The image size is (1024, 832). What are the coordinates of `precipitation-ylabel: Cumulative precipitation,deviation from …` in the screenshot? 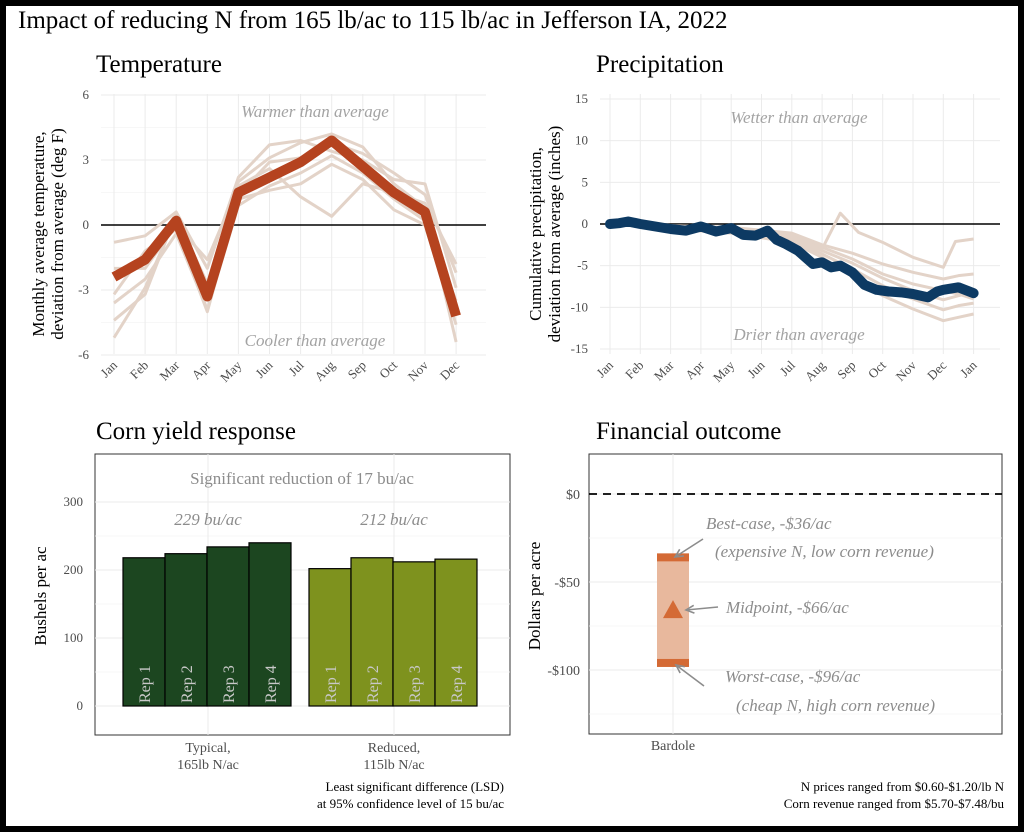 It's located at (545, 234).